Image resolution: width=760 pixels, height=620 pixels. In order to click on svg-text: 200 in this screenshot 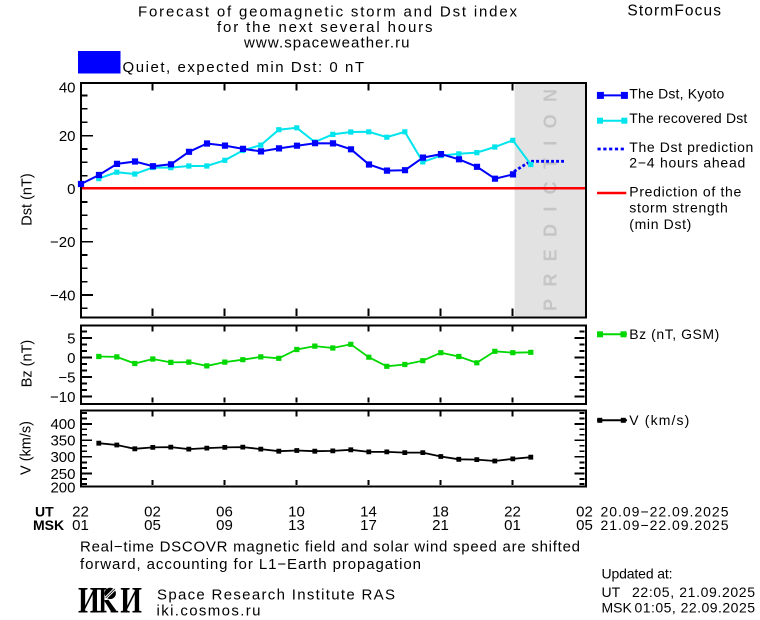, I will do `click(62, 487)`.